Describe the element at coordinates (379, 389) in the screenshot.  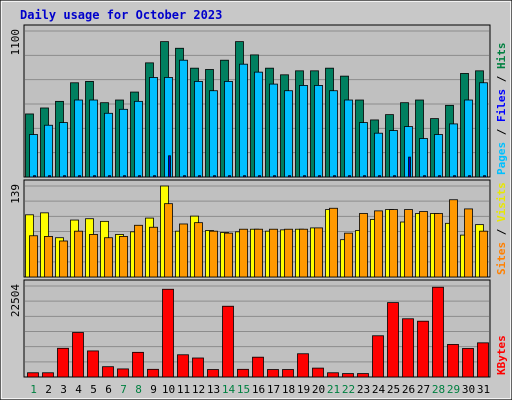
I see `day-label-24: 24` at that location.